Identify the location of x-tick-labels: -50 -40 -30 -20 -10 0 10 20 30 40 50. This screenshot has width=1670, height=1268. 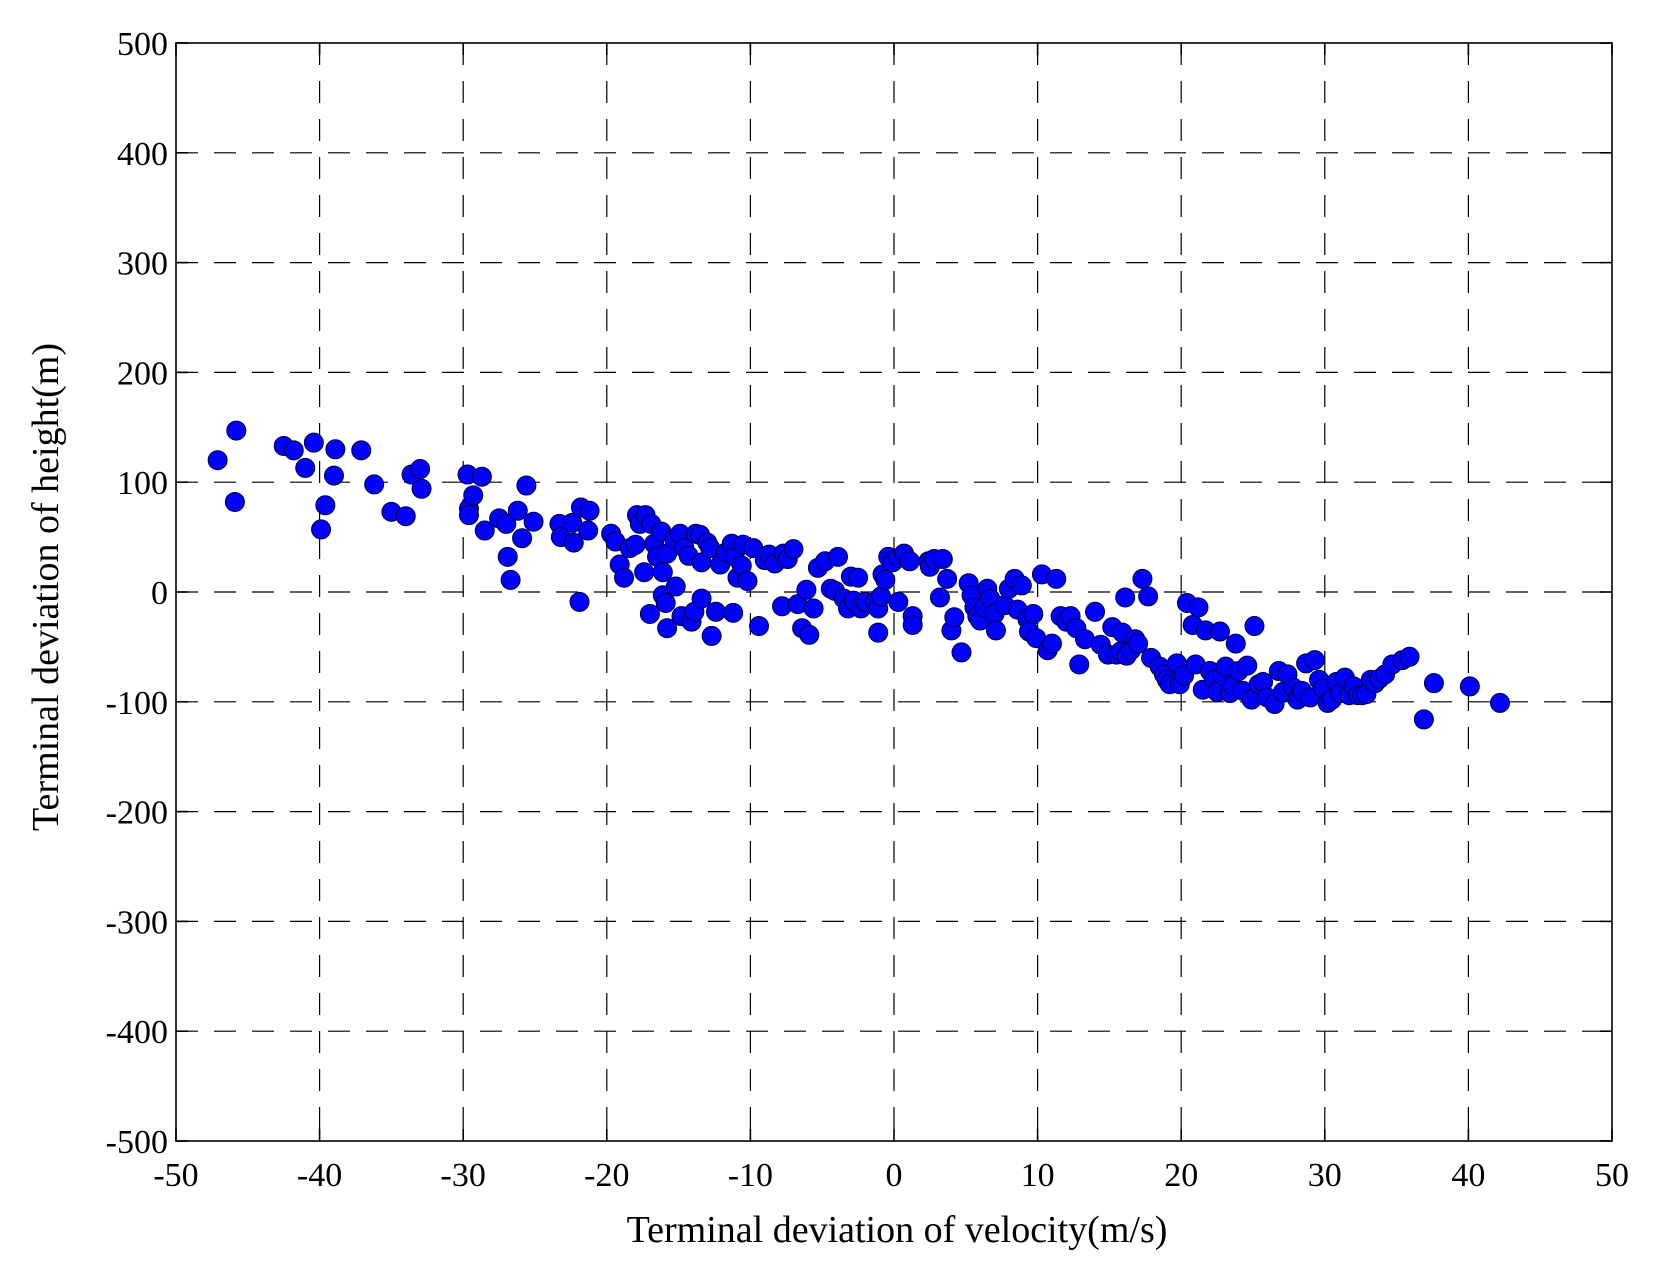
(891, 1175).